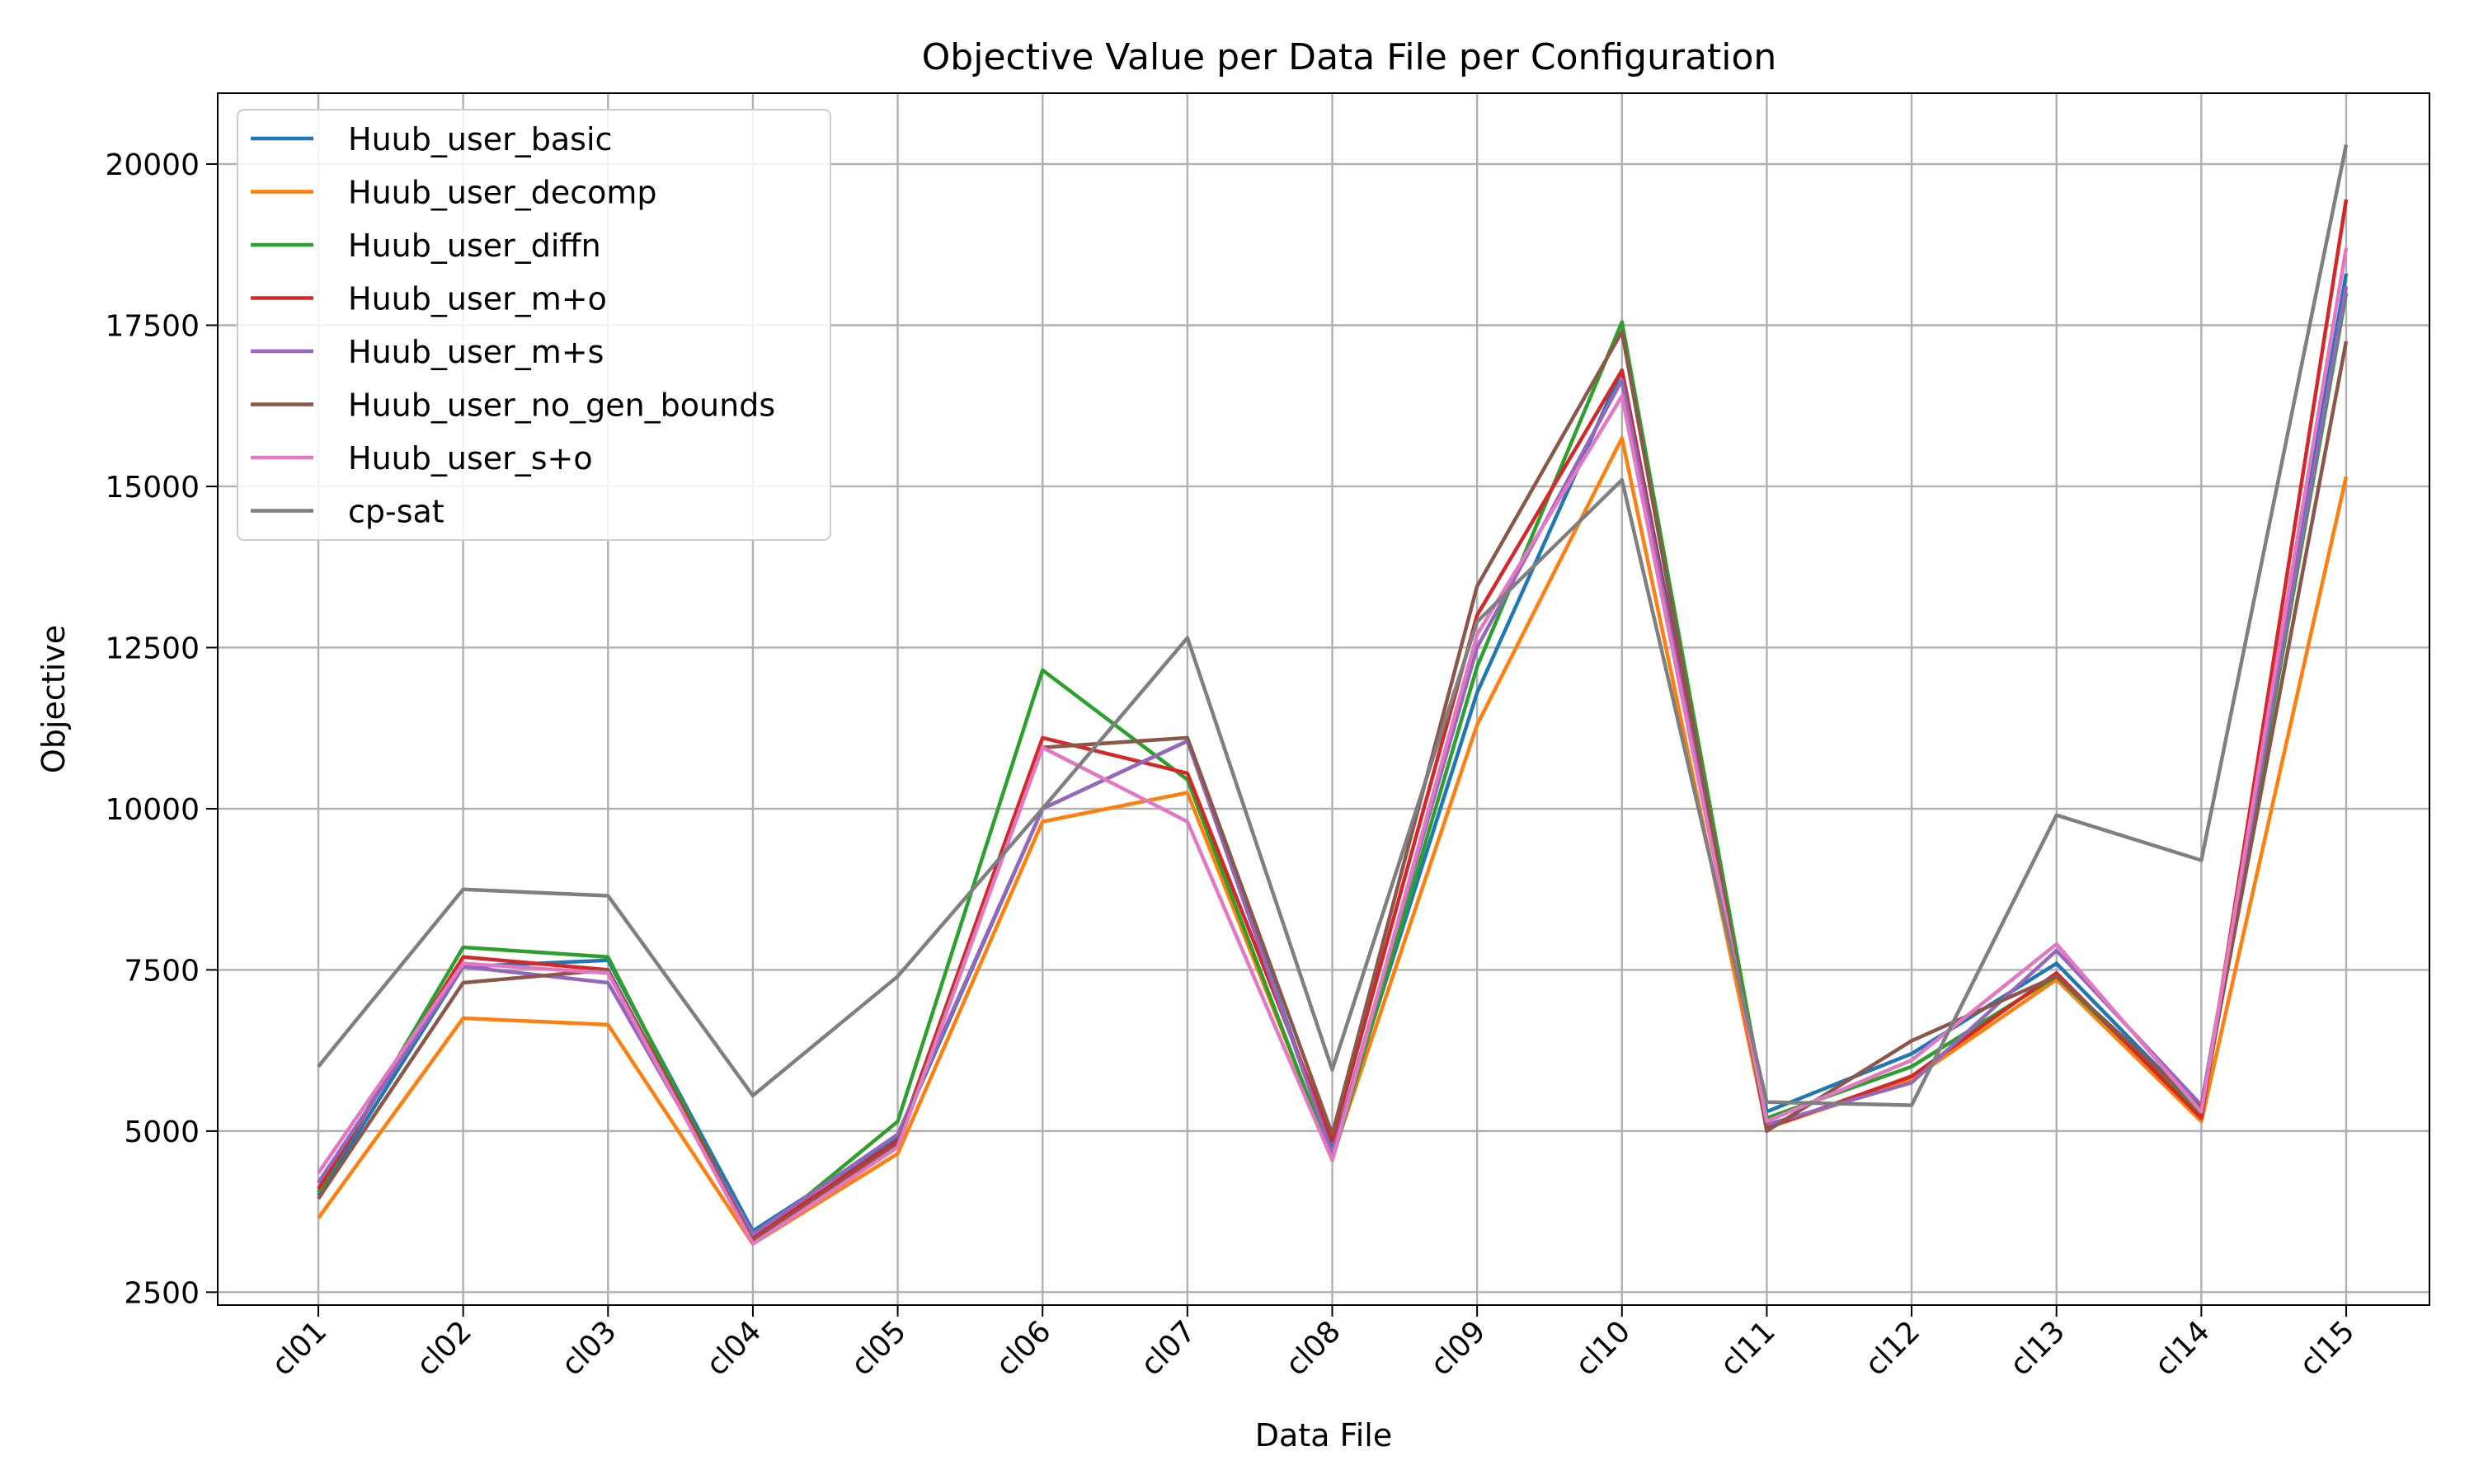  What do you see at coordinates (162, 971) in the screenshot?
I see `y-tick-label: 7500` at bounding box center [162, 971].